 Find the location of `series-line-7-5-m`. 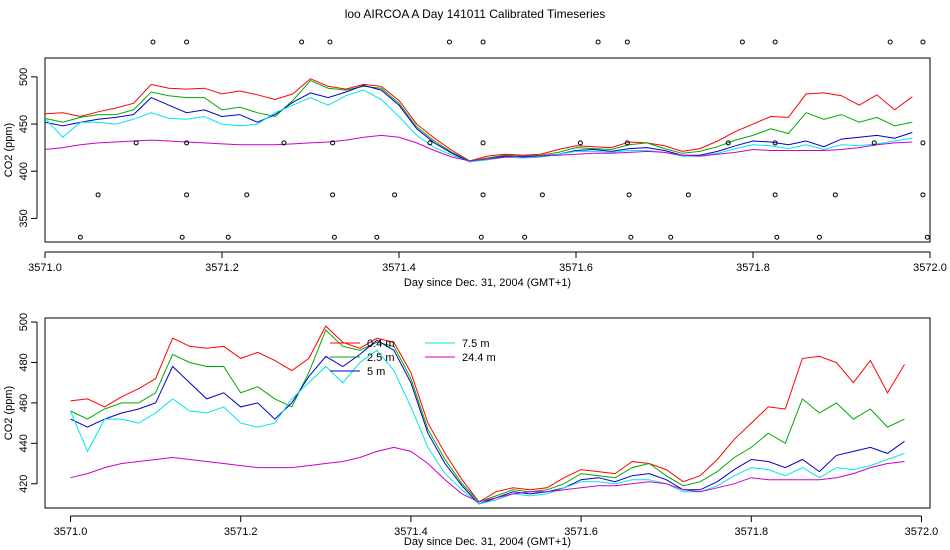

series-line-7-5-m is located at coordinates (479, 126).